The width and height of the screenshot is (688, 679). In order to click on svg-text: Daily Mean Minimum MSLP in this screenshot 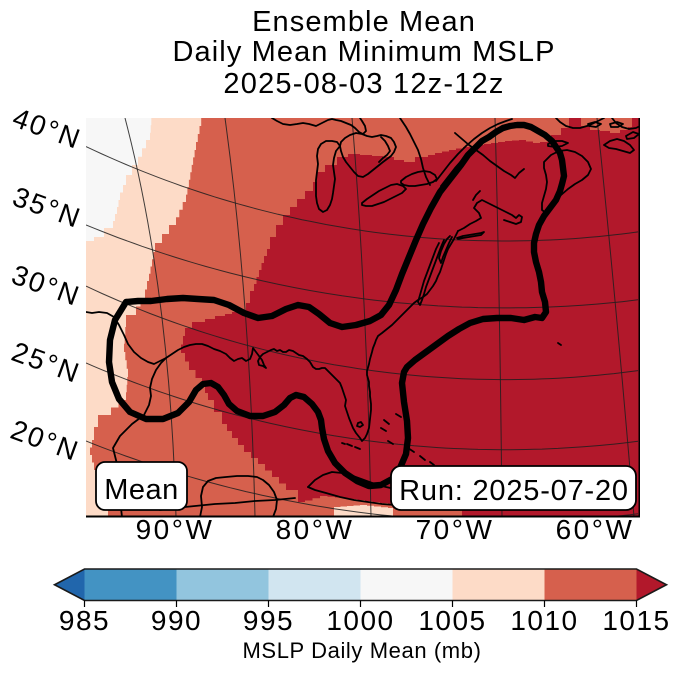, I will do `click(363, 52)`.